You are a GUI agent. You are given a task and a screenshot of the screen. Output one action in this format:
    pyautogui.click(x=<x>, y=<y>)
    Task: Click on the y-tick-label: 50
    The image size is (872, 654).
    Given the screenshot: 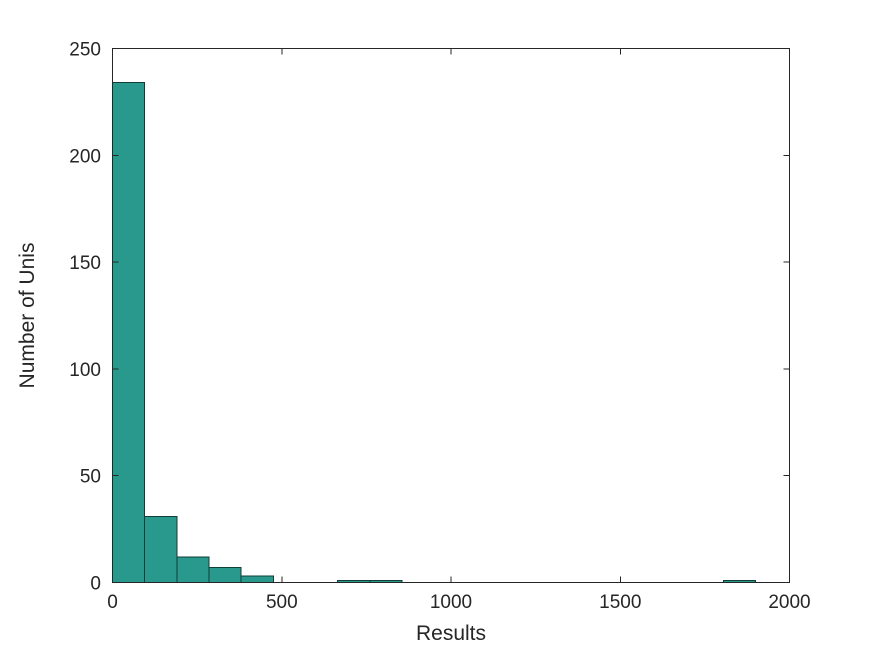 What is the action you would take?
    pyautogui.click(x=90, y=477)
    